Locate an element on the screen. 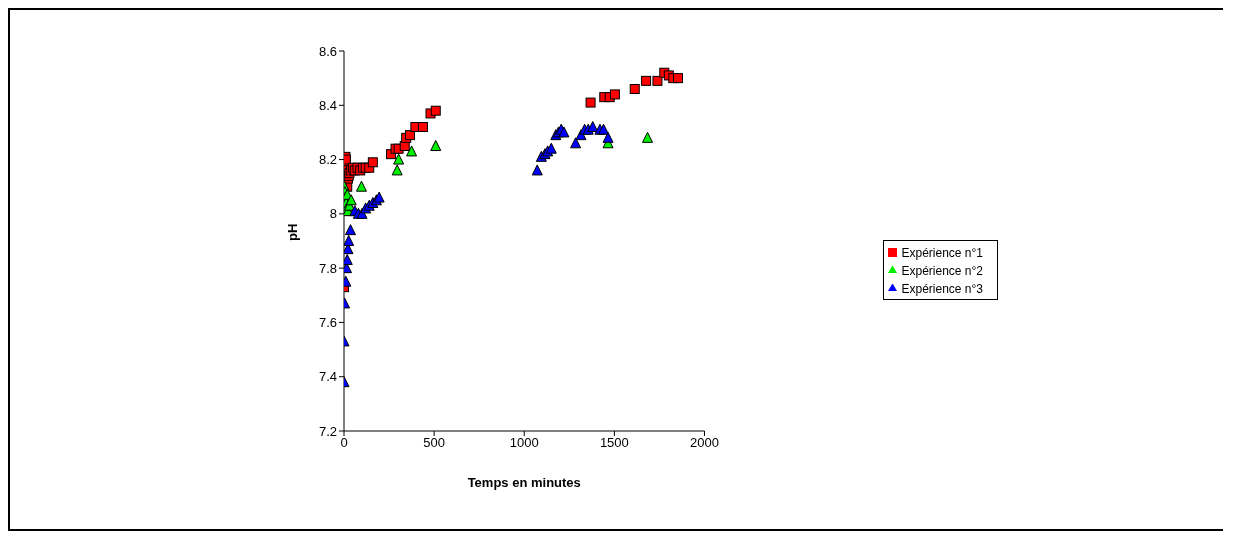  y-tick-label: 7.2 is located at coordinates (327, 431).